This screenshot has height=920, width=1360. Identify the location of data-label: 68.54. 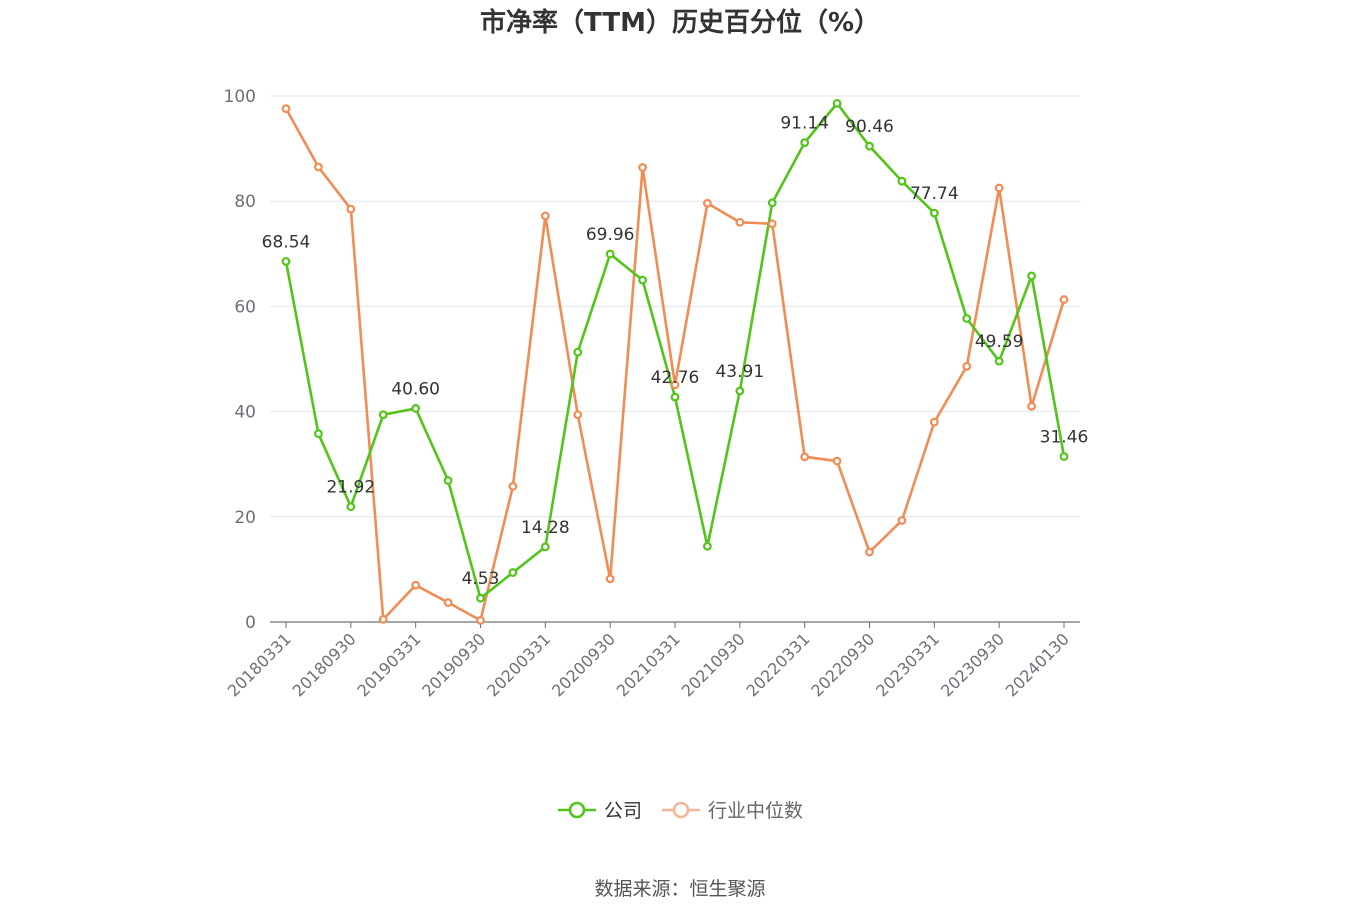
(286, 242).